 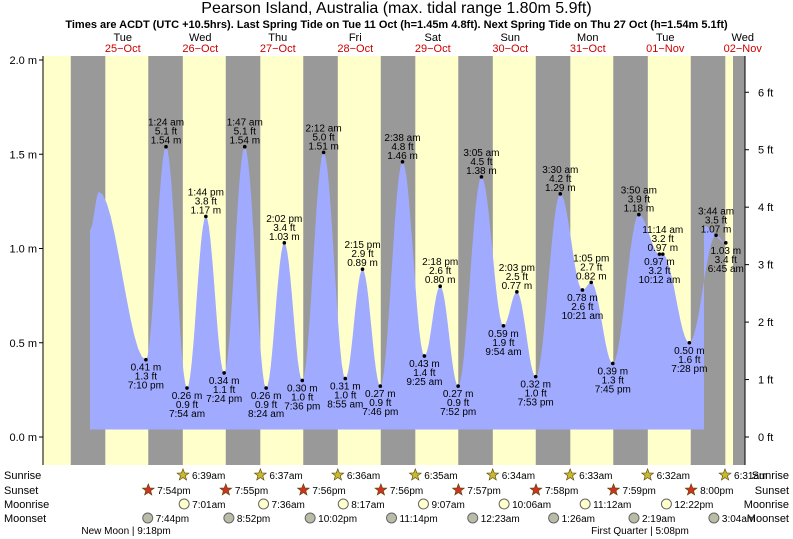 I want to click on y-tick-label-m: 2.0 m, so click(x=23, y=61).